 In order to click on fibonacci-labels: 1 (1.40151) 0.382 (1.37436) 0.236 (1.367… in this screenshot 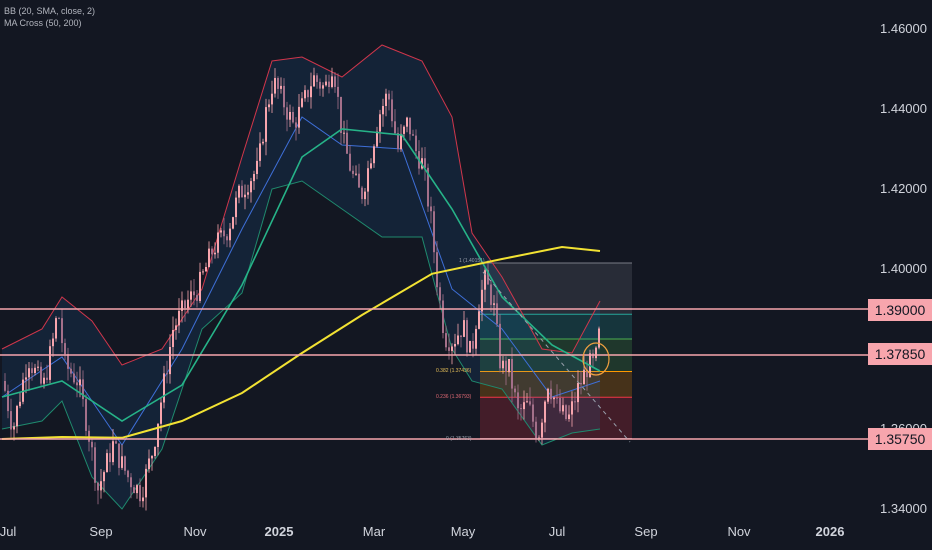, I will do `click(460, 350)`.